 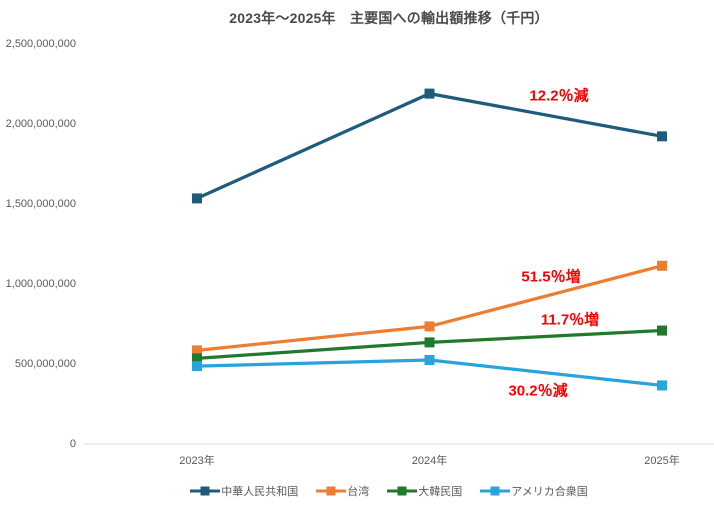 I want to click on y-tick-label: 1,500,000,000, so click(x=40, y=203).